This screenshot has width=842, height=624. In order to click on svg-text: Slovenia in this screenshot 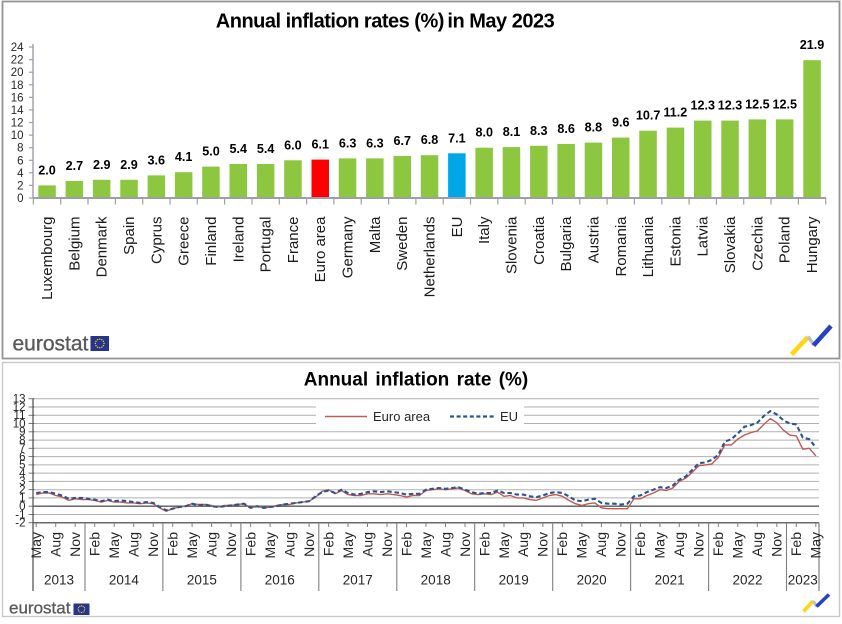, I will do `click(512, 245)`.